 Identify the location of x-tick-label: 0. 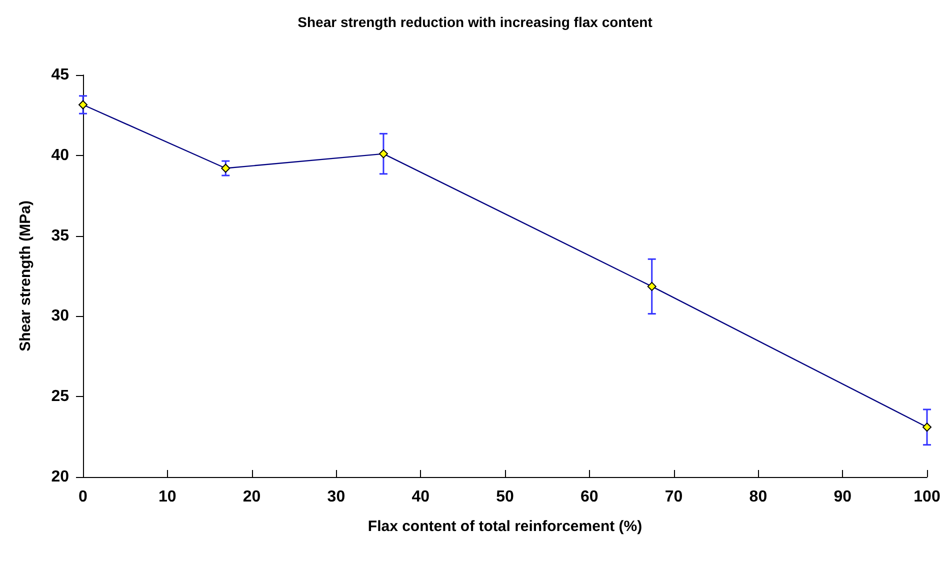
(83, 497).